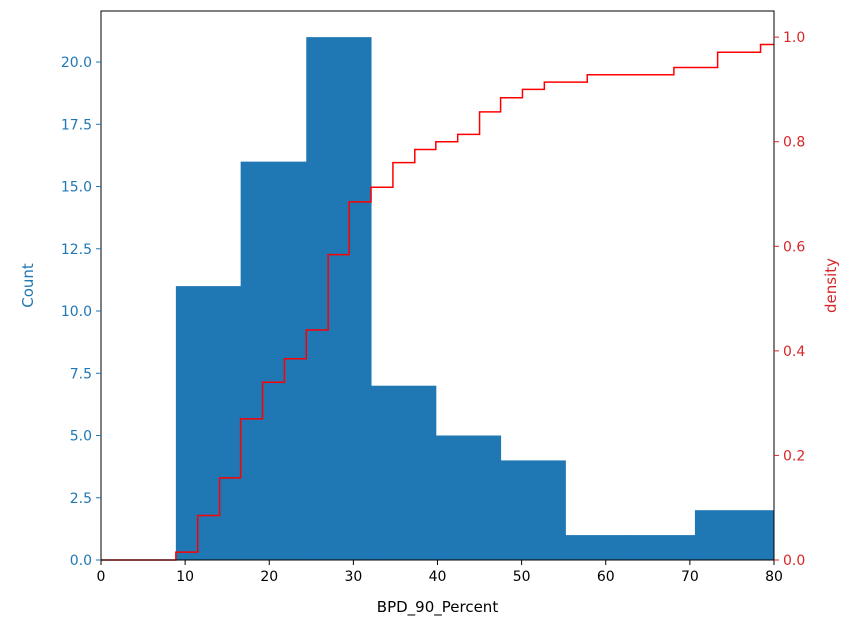 This screenshot has height=624, width=850. Describe the element at coordinates (76, 125) in the screenshot. I see `left-tick-label: 17.5` at that location.